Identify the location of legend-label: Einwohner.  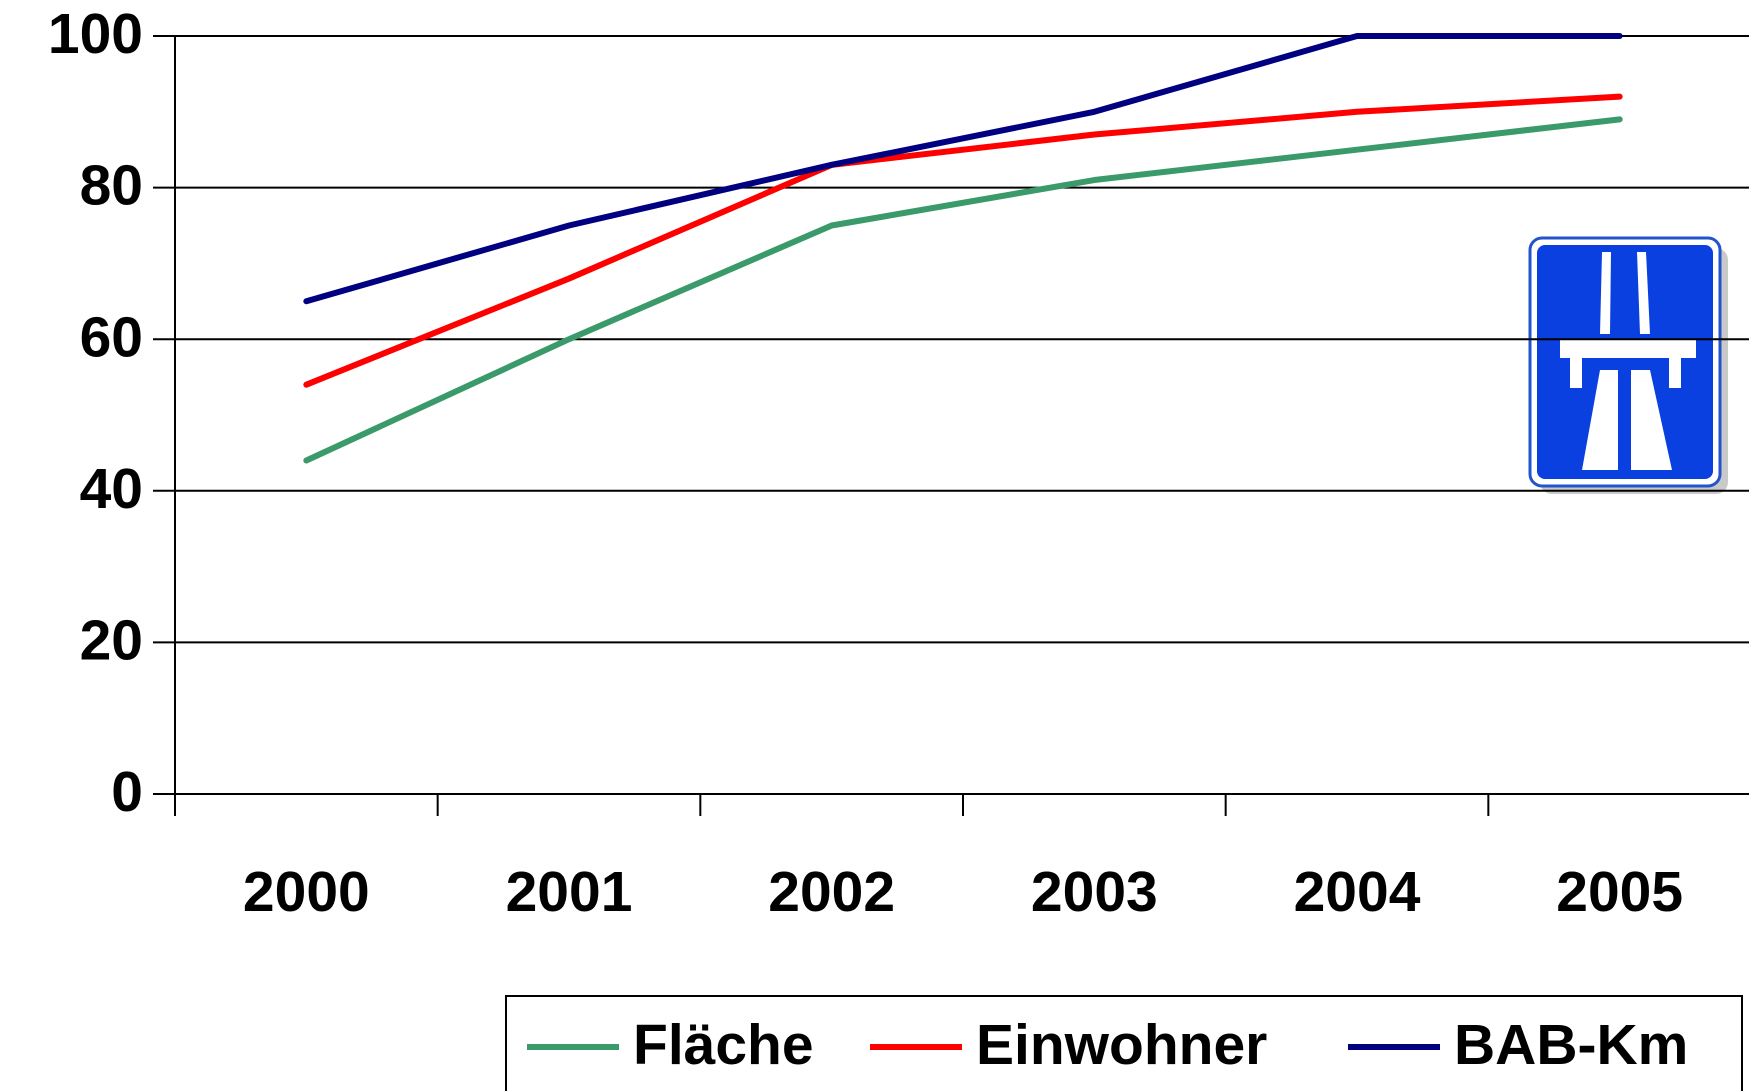
(1121, 1045).